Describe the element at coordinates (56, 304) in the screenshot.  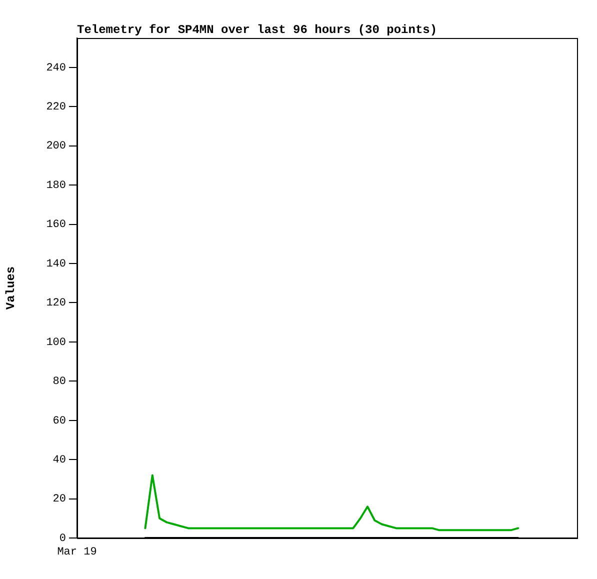
I see `y-tick-label: 120` at that location.